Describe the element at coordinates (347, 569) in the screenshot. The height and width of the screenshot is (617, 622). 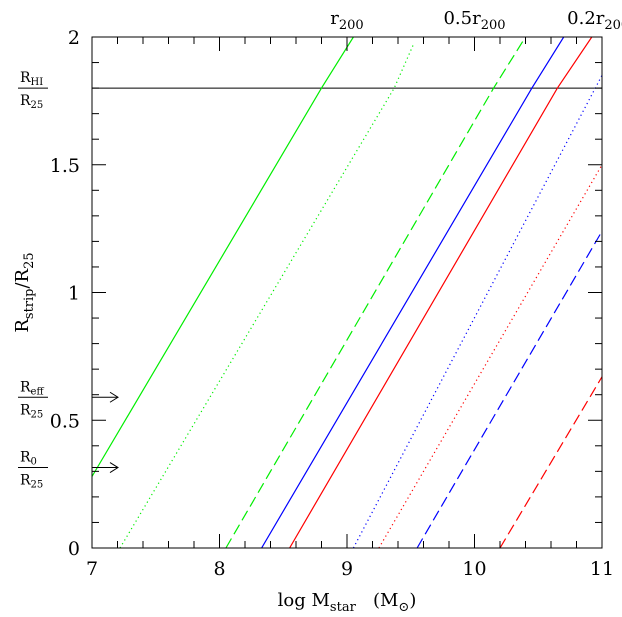
I see `x-tick-label: 9` at that location.